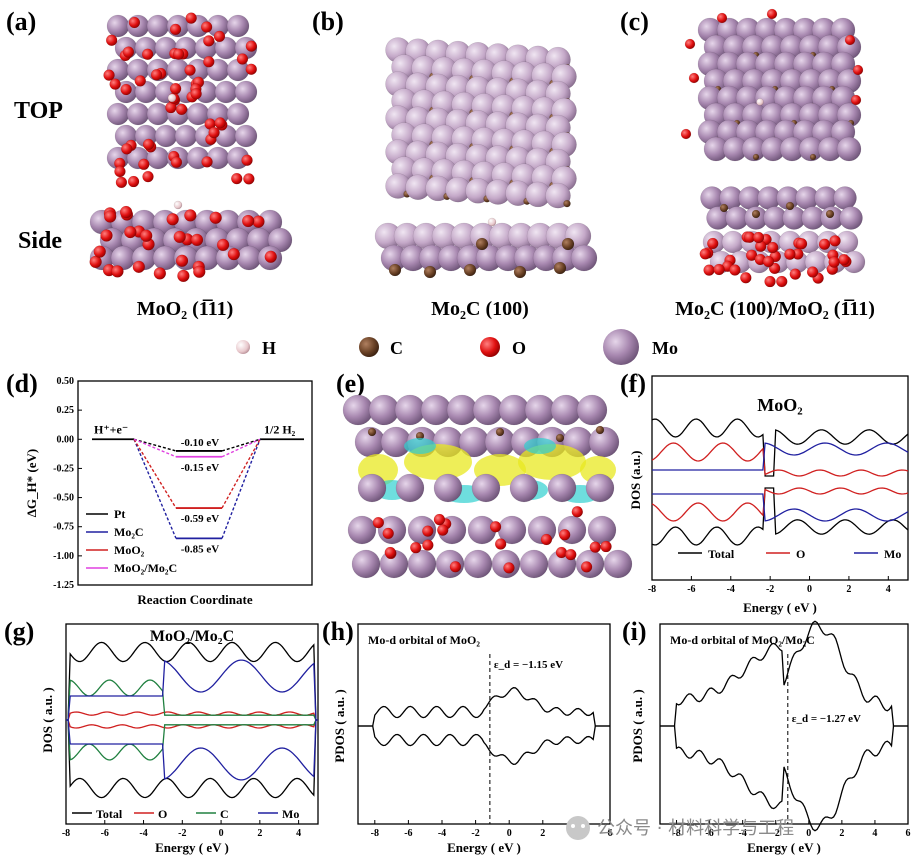 The height and width of the screenshot is (862, 914). I want to click on charge-density-difference, so click(487, 486).